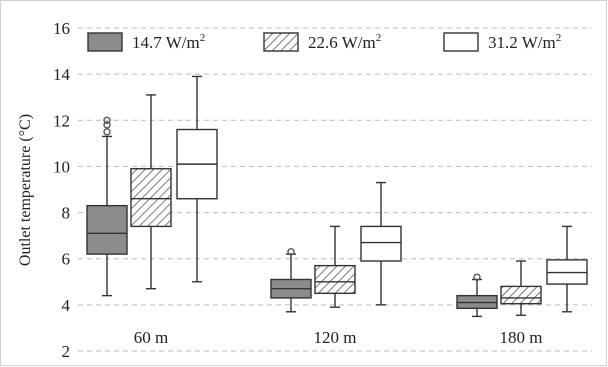 The height and width of the screenshot is (367, 608). I want to click on x-category-label: 60 m, so click(151, 337).